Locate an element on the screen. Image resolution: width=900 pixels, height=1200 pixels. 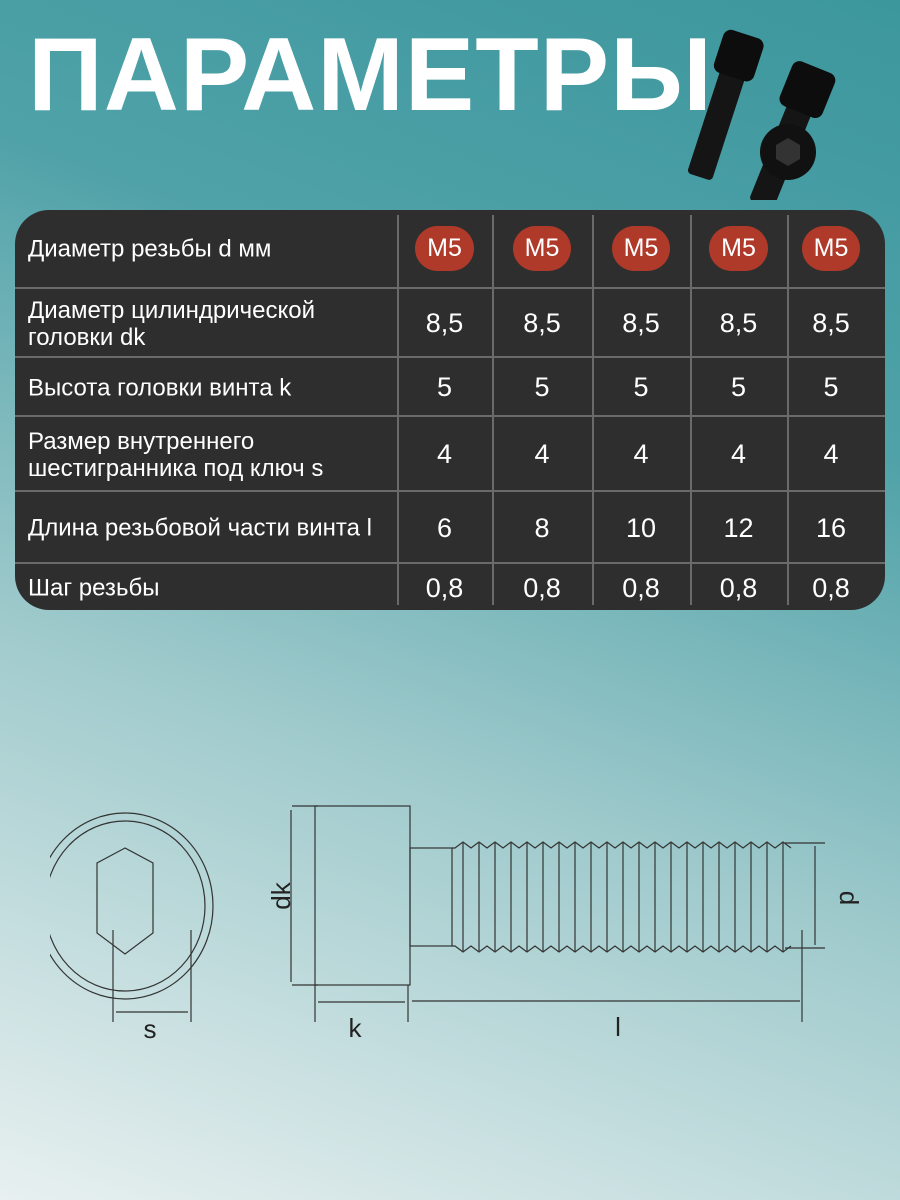
label-k: k is located at coordinates (356, 1028).